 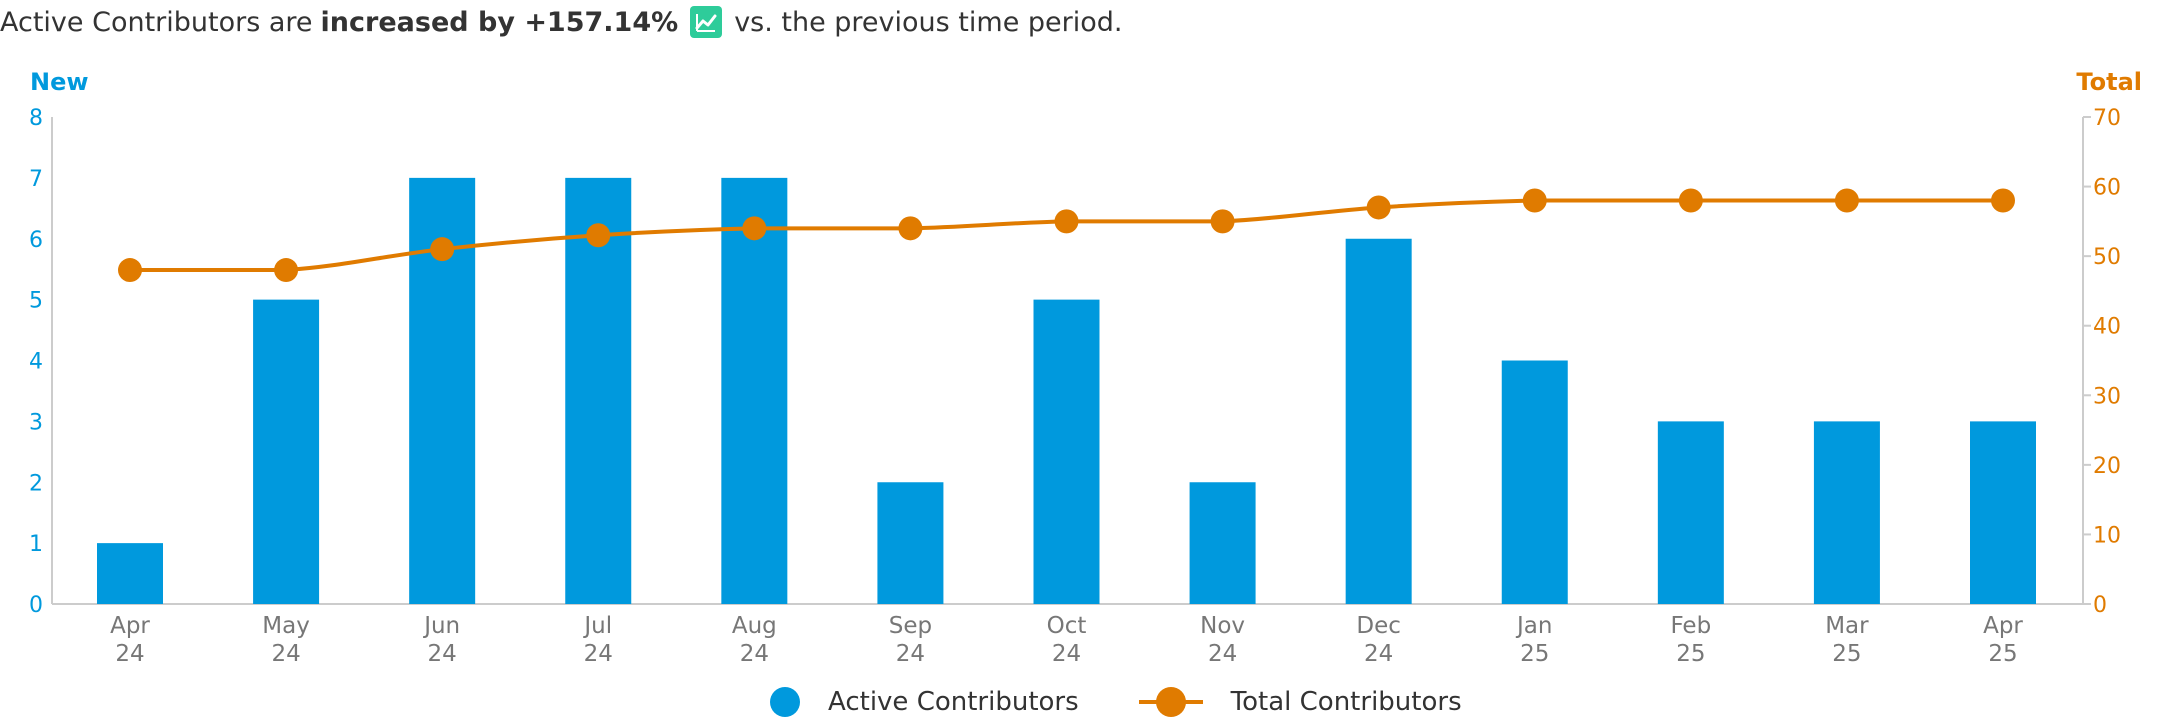 I want to click on legend-label-active: Active Contributors, so click(x=953, y=702).